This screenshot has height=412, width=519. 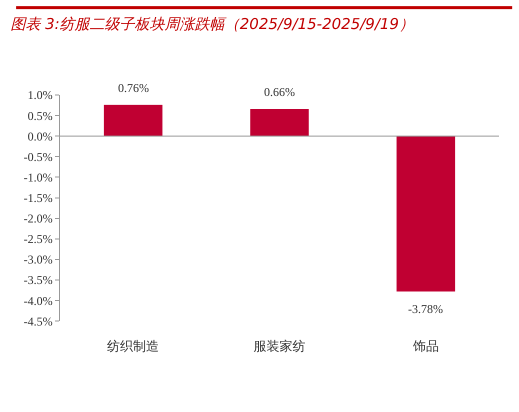 What do you see at coordinates (38, 219) in the screenshot?
I see `y-tick-label: -2.0%` at bounding box center [38, 219].